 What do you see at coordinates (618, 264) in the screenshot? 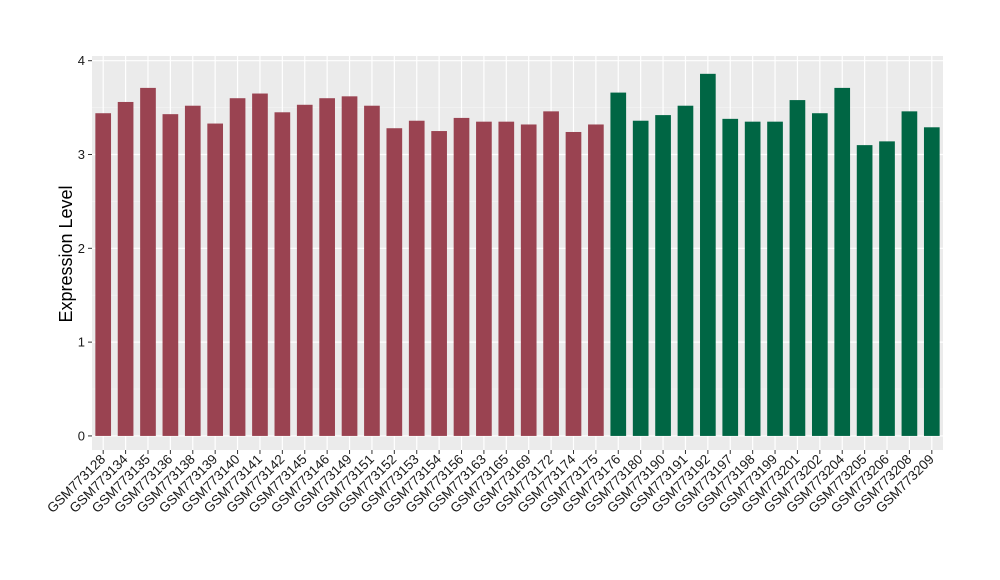
I see `bar-GSM773176` at bounding box center [618, 264].